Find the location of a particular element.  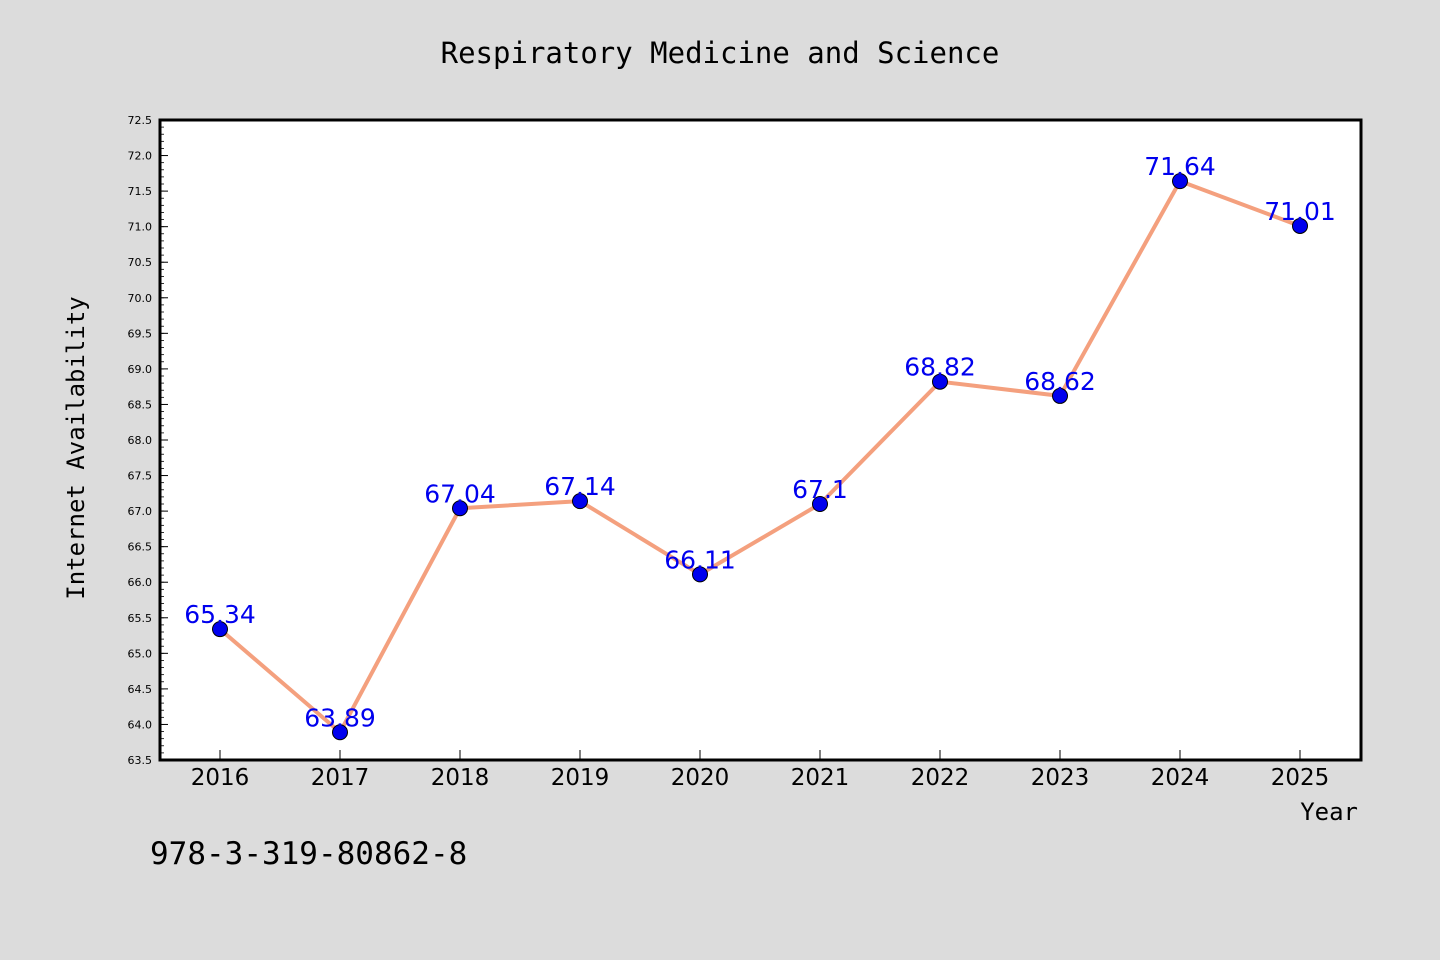

y-tick-label-16: 71.5 is located at coordinates (140, 191).